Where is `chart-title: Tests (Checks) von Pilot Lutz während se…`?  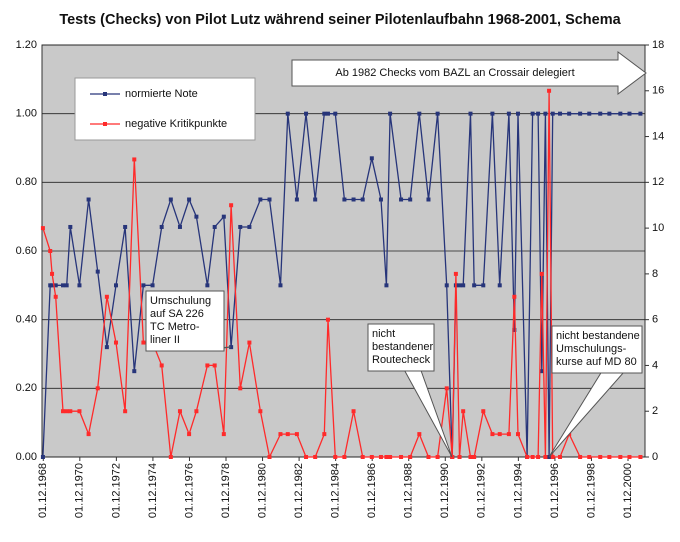 chart-title: Tests (Checks) von Pilot Lutz während se… is located at coordinates (340, 20).